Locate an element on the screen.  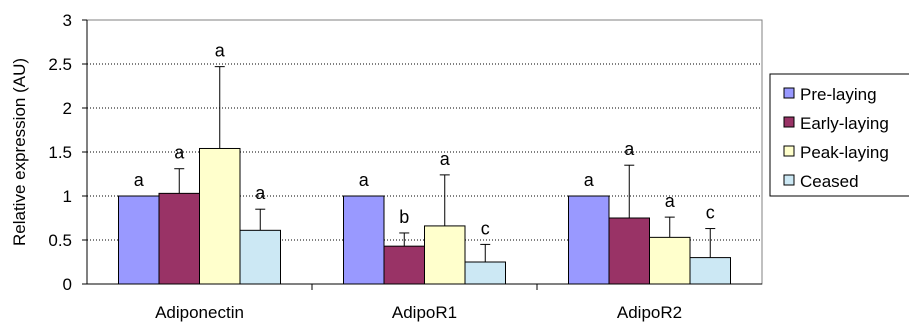
y-tick-label: 1.5 is located at coordinates (60, 152).